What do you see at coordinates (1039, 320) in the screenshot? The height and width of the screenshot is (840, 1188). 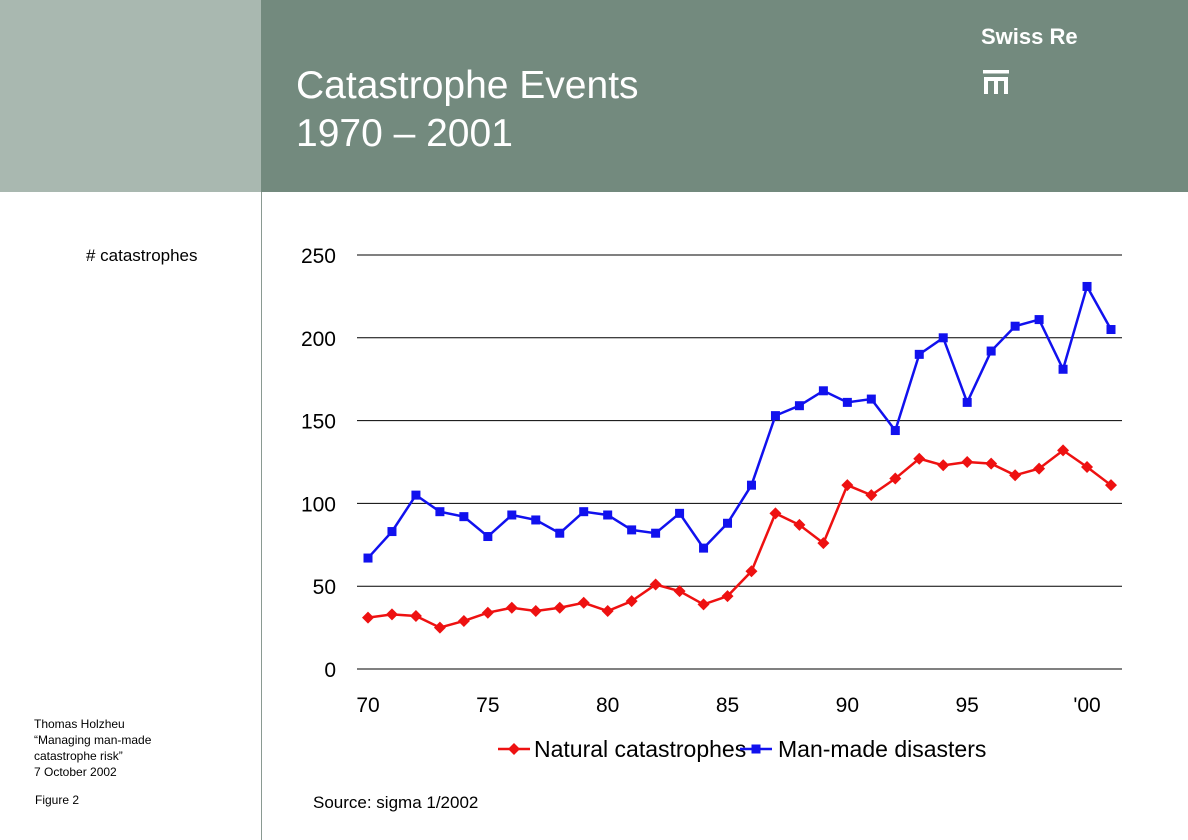 I see `manmade-point-1998` at bounding box center [1039, 320].